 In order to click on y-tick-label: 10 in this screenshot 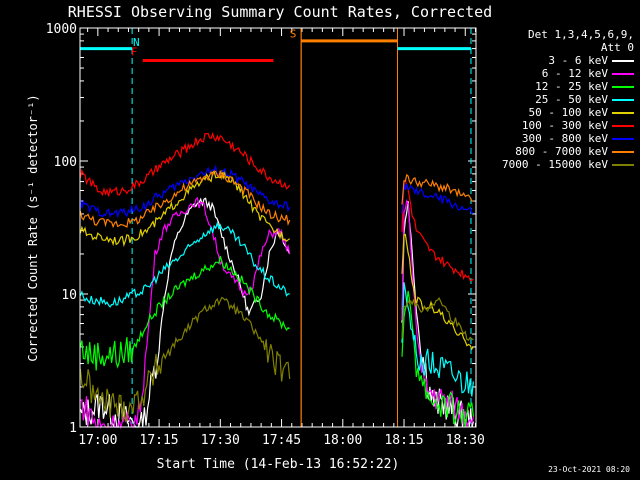, I will do `click(69, 295)`.